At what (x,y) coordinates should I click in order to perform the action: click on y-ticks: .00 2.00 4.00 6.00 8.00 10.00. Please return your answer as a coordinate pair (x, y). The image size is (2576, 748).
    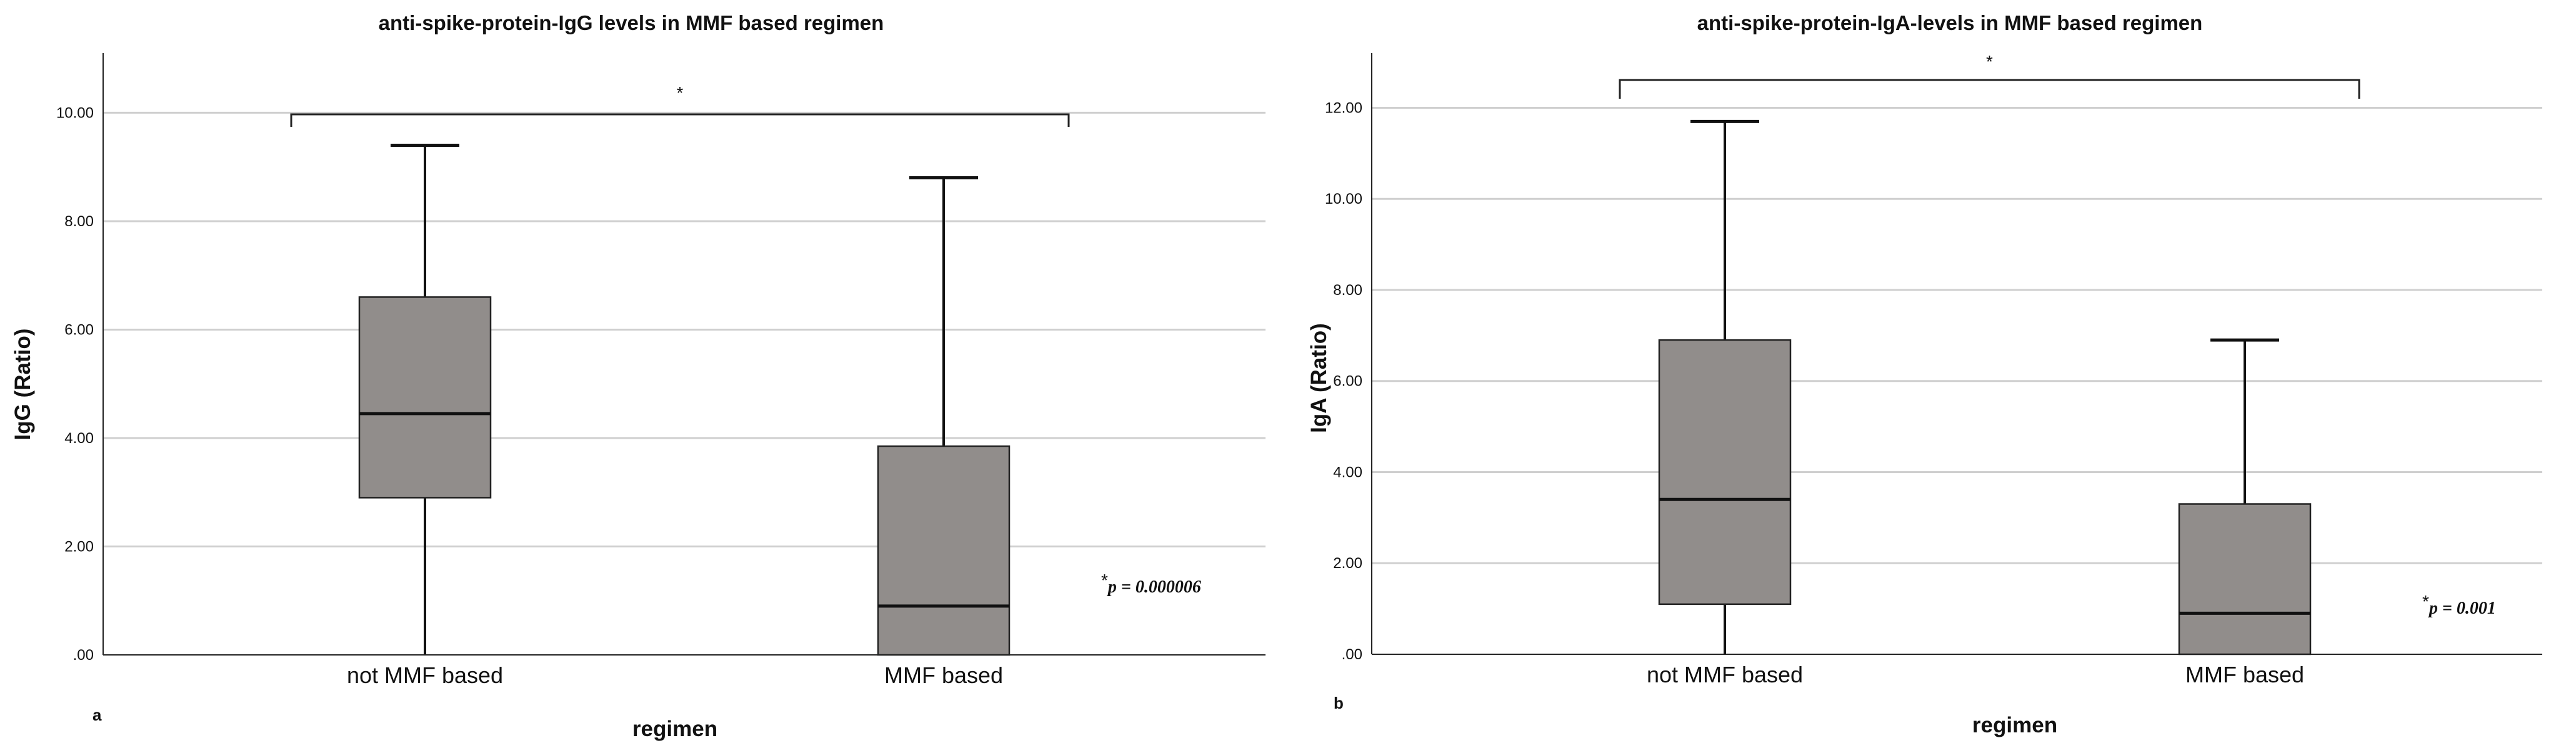
    Looking at the image, I should click on (75, 384).